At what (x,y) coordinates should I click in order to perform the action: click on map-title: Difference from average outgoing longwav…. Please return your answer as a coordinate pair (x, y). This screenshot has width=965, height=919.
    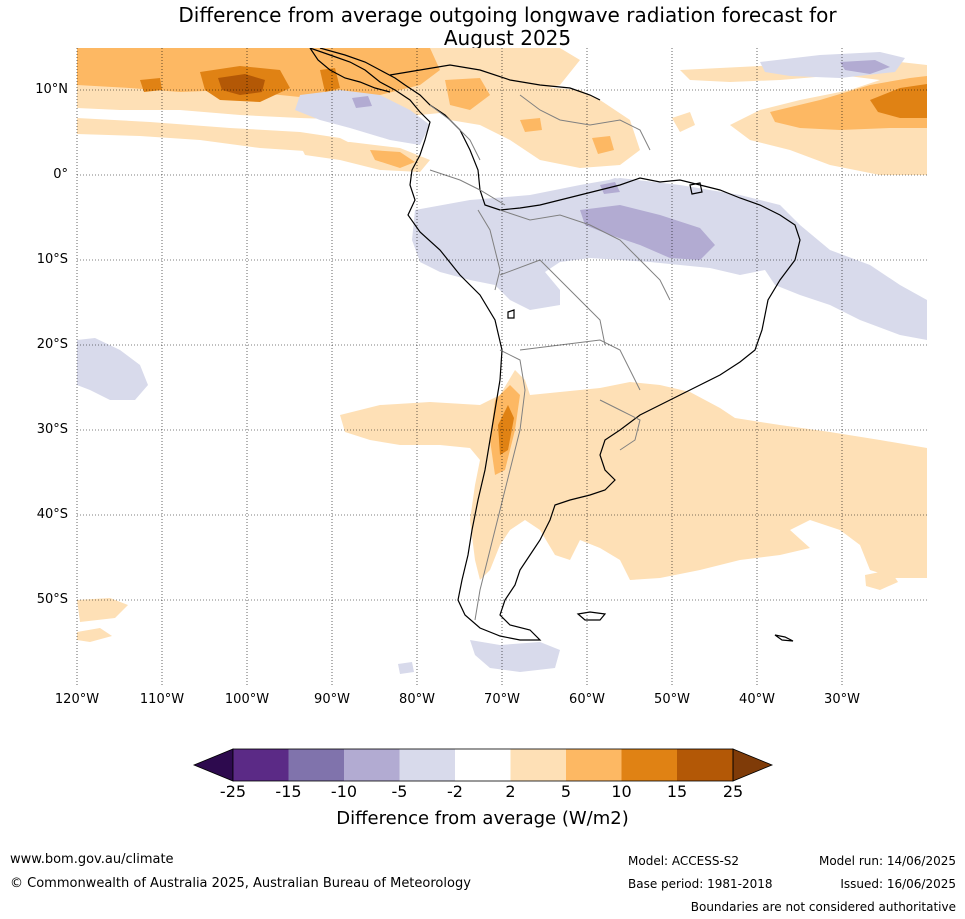
    Looking at the image, I should click on (482, 27).